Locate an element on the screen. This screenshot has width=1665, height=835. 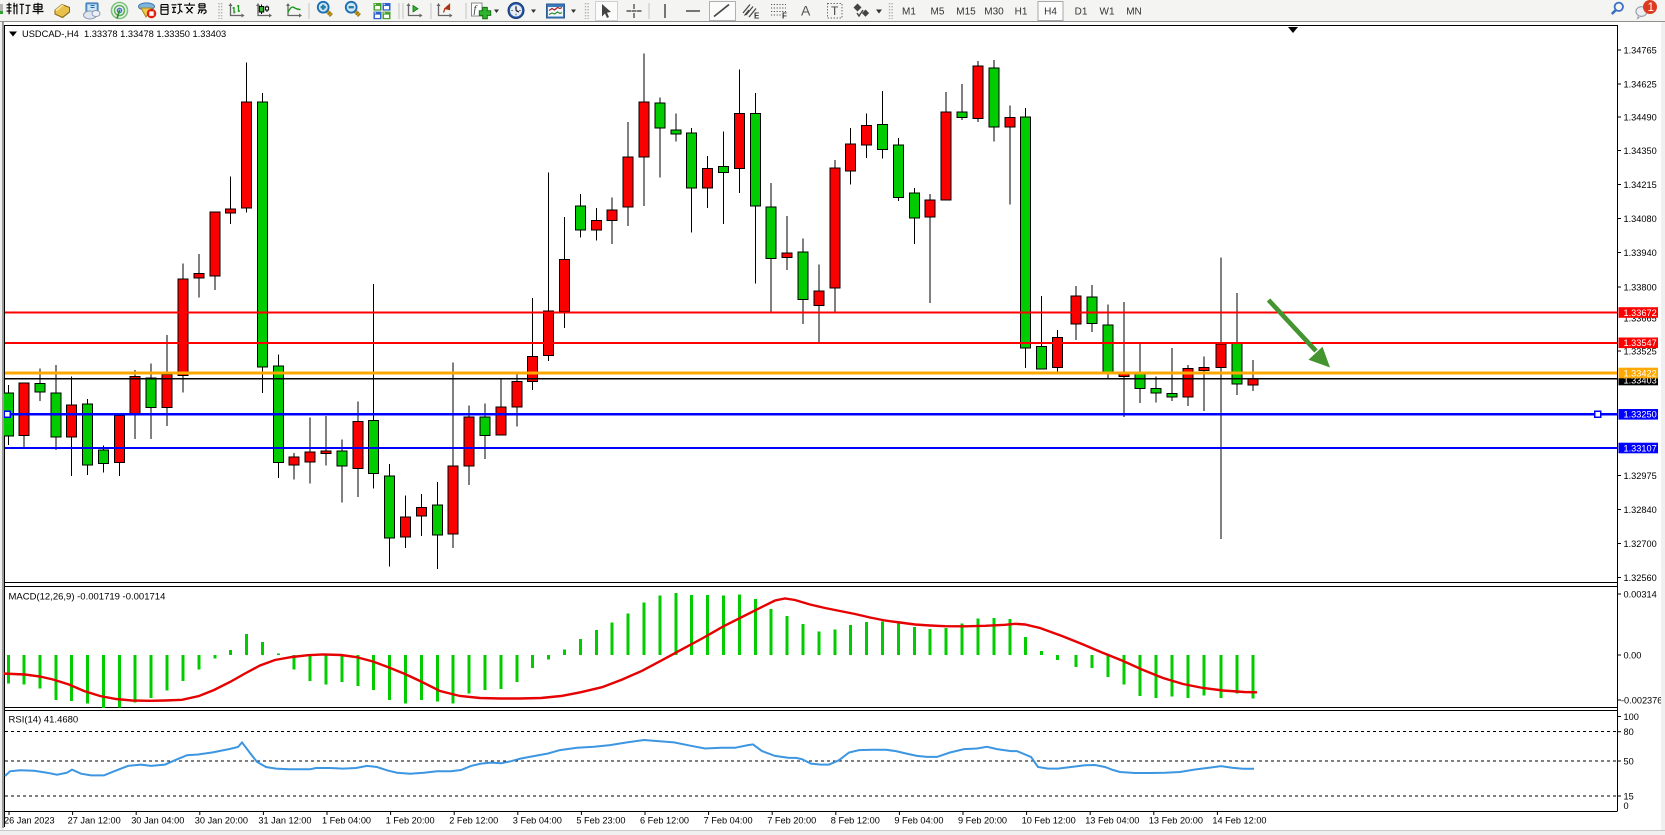
svg-text: D1 is located at coordinates (1081, 12).